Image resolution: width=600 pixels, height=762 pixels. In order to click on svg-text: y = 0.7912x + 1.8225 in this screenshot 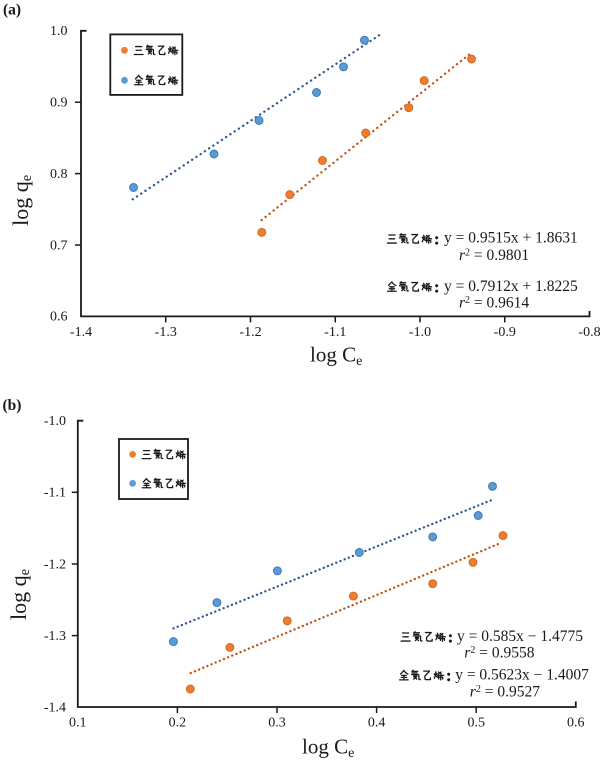, I will do `click(511, 286)`.